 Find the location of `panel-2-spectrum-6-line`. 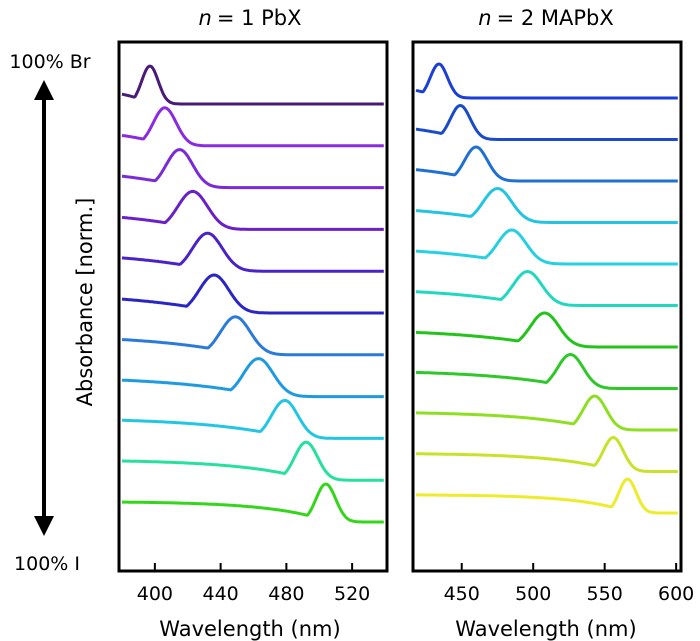

panel-2-spectrum-6-line is located at coordinates (547, 288).